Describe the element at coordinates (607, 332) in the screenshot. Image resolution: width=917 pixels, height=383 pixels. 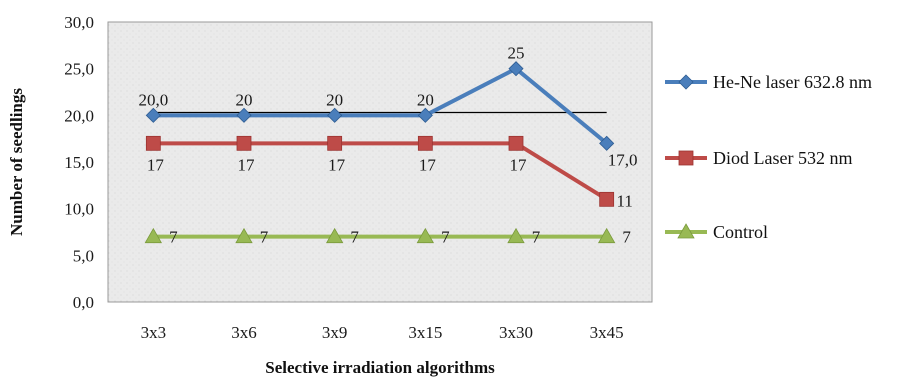
I see `x-tick-label: 3x45` at that location.